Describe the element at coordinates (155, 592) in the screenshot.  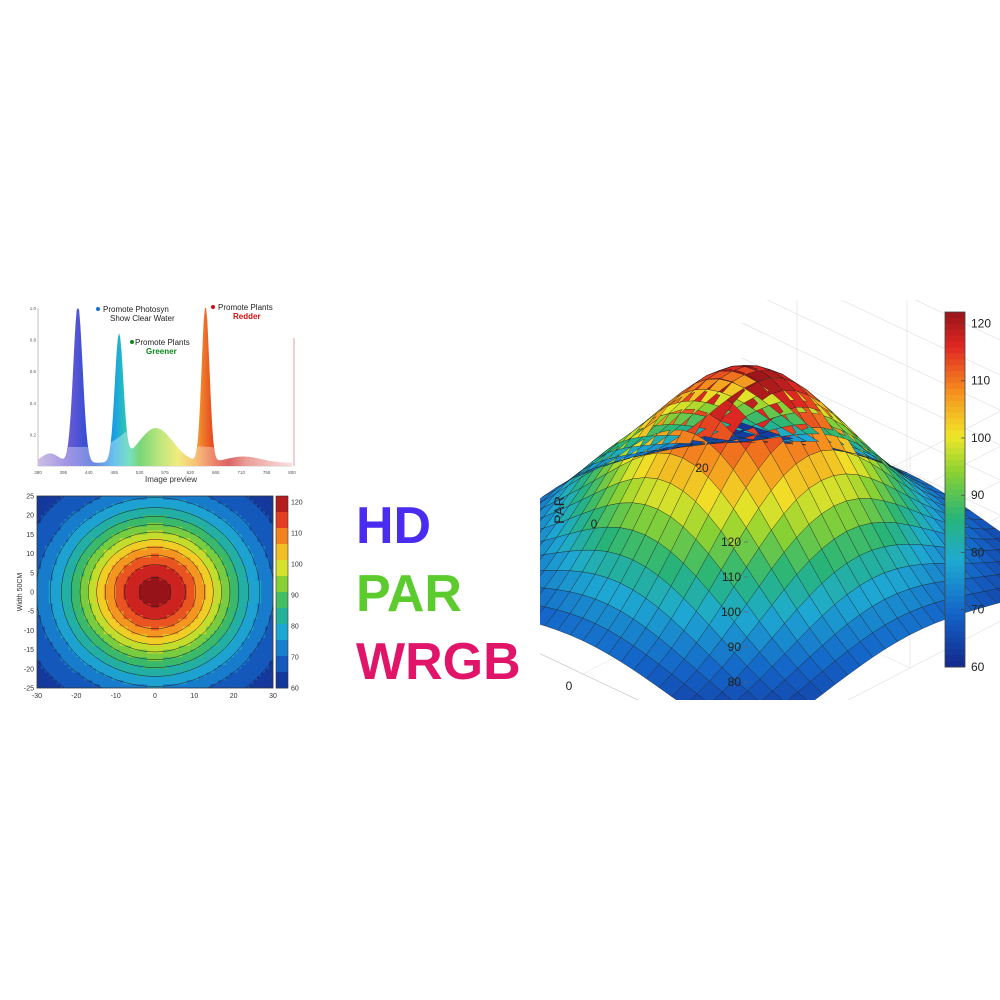
I see `contour-line` at that location.